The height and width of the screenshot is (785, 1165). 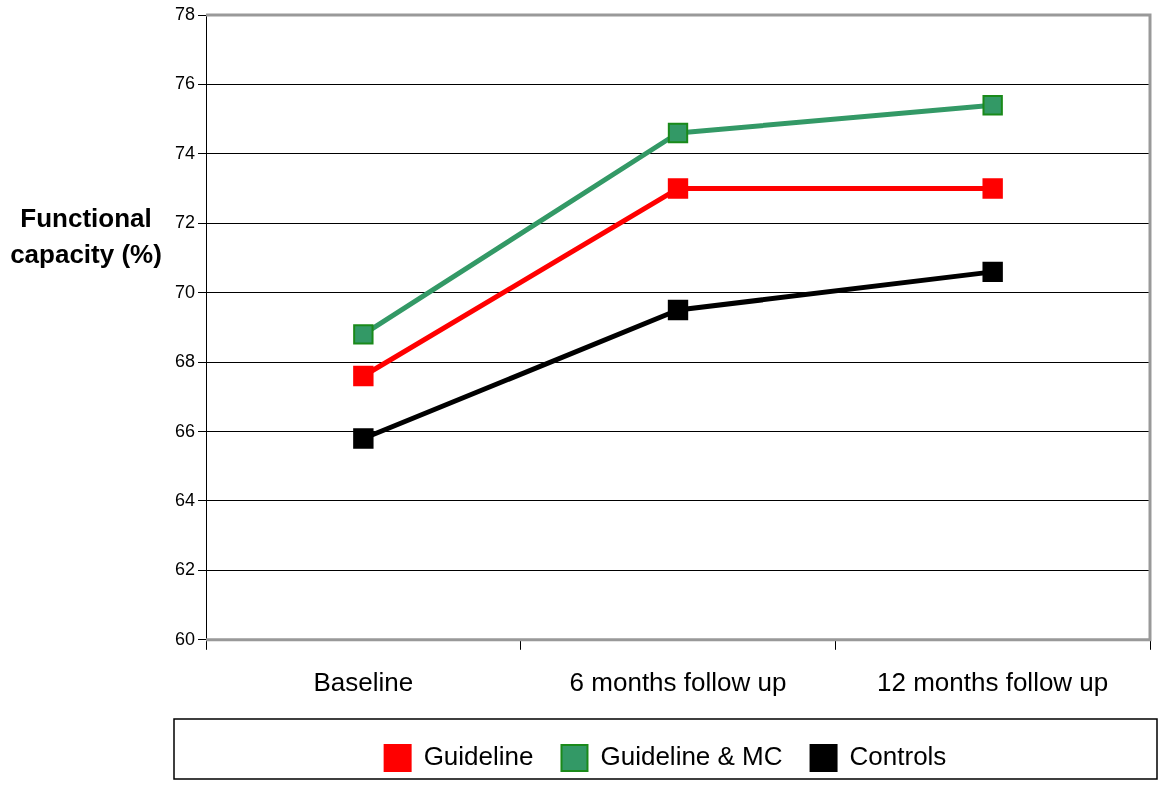 What do you see at coordinates (185, 430) in the screenshot?
I see `y-tick-label: 66` at bounding box center [185, 430].